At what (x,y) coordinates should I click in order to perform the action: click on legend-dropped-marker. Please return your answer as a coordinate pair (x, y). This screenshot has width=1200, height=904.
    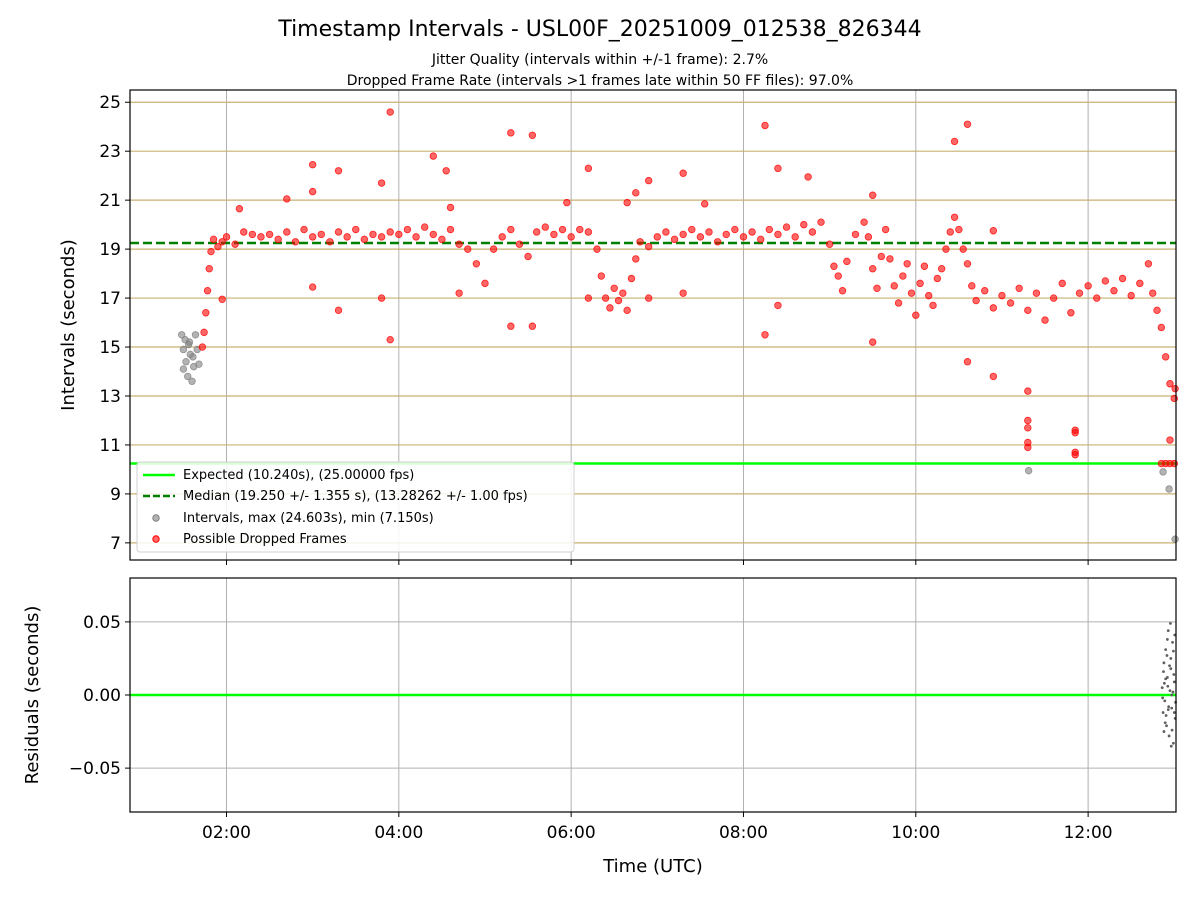
    Looking at the image, I should click on (156, 539).